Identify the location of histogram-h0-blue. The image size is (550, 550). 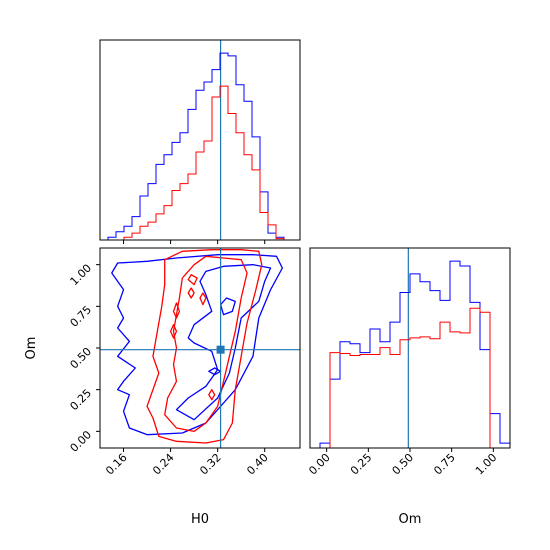
(200, 146).